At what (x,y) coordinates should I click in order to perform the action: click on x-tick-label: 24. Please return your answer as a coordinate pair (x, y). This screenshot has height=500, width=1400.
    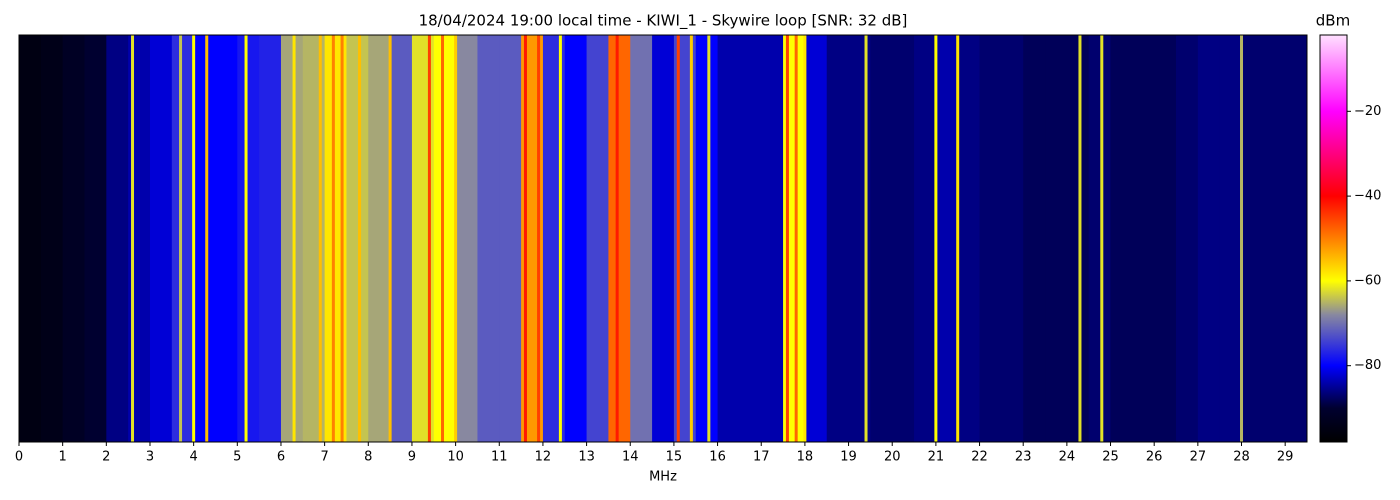
    Looking at the image, I should click on (1067, 457).